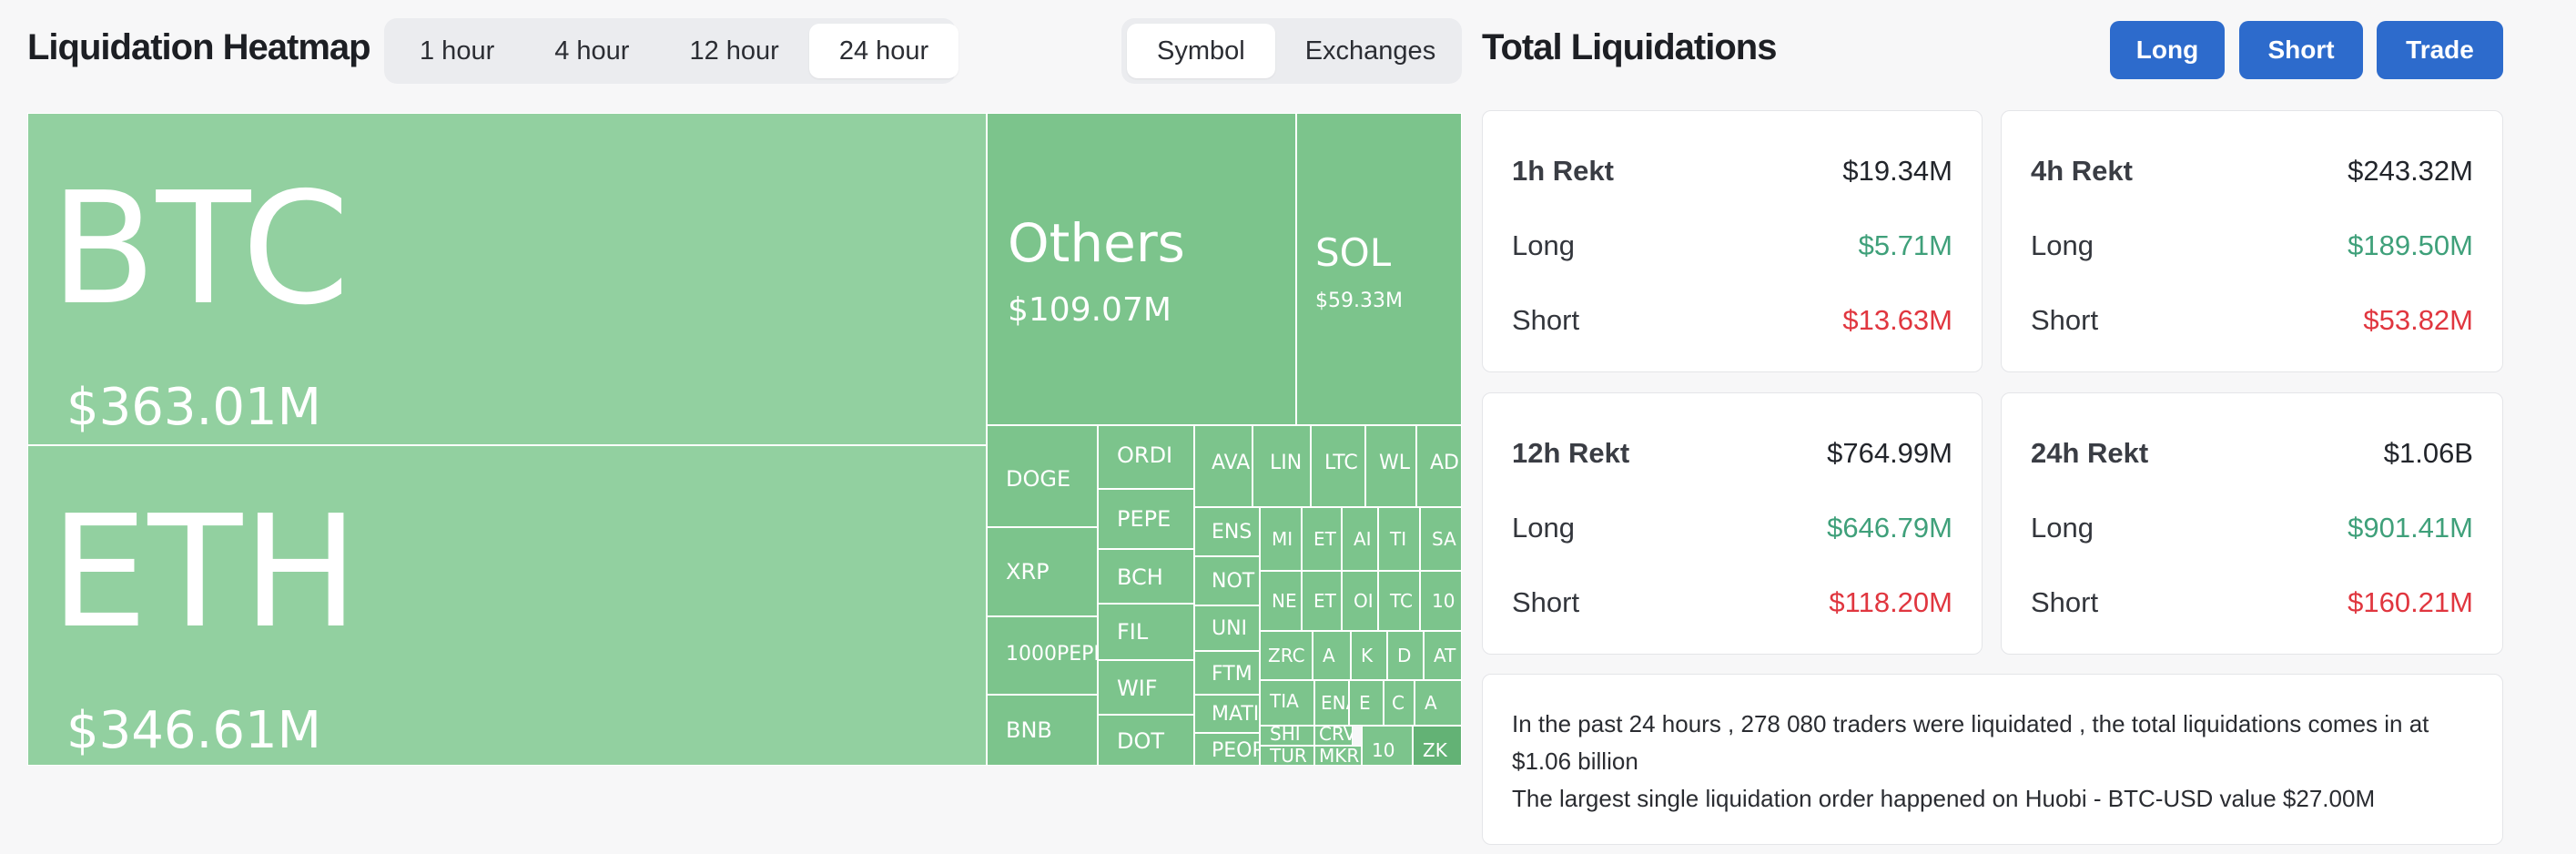 The height and width of the screenshot is (854, 2576). I want to click on short-button: Short, so click(2301, 50).